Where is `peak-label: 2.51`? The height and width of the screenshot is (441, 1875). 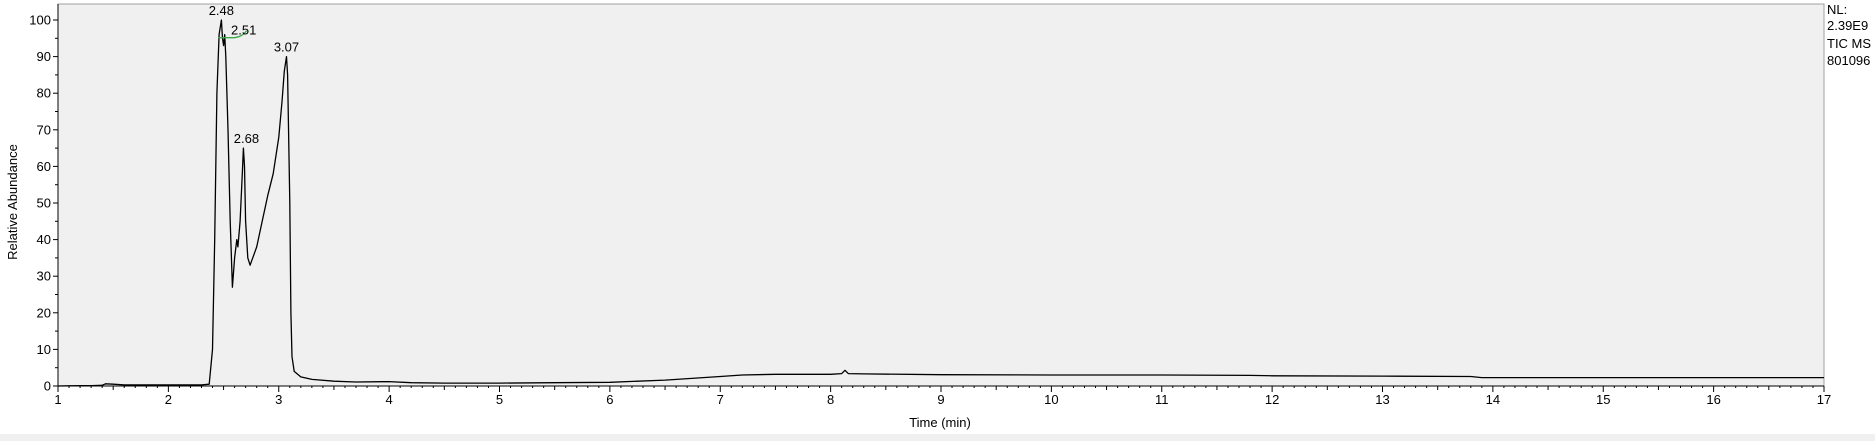 peak-label: 2.51 is located at coordinates (243, 30).